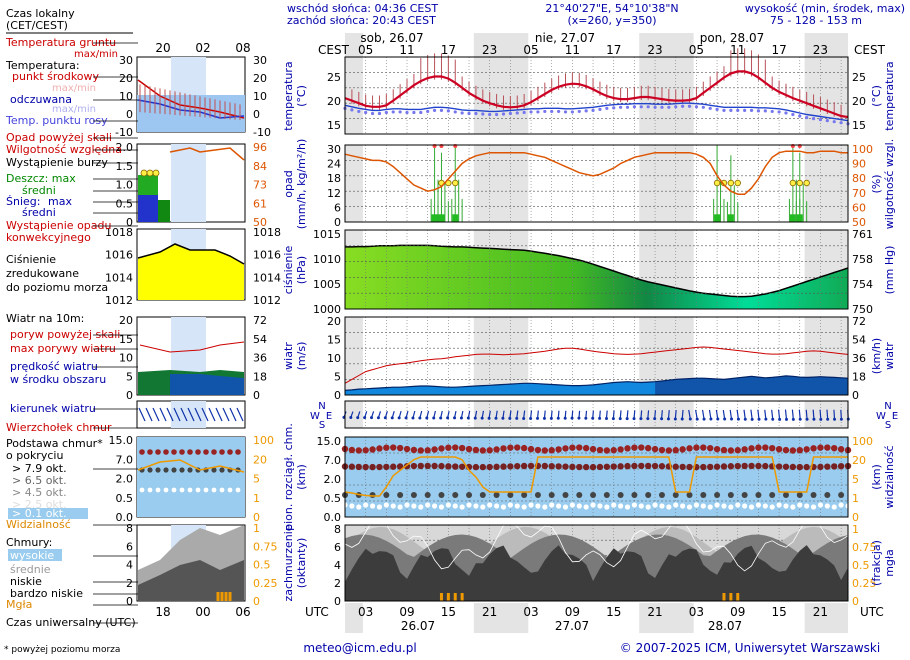  Describe the element at coordinates (862, 259) in the screenshot. I see `axis-tick-right: 758` at that location.